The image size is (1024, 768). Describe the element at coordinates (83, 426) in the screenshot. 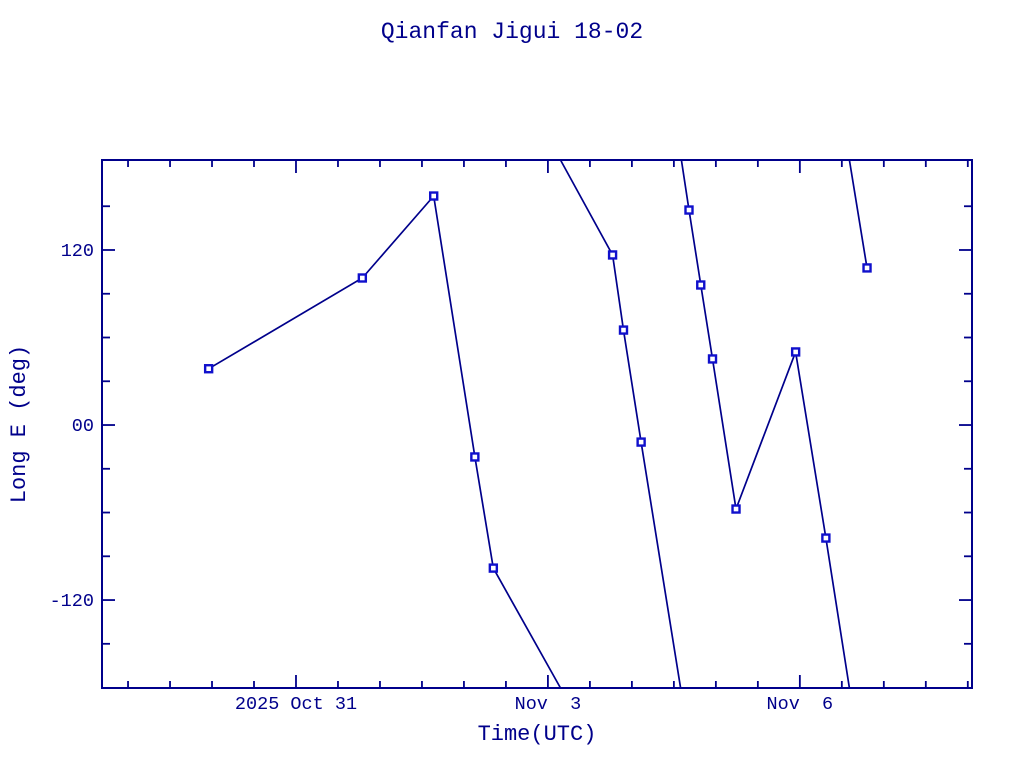

I see `y-tick-label: 00` at that location.